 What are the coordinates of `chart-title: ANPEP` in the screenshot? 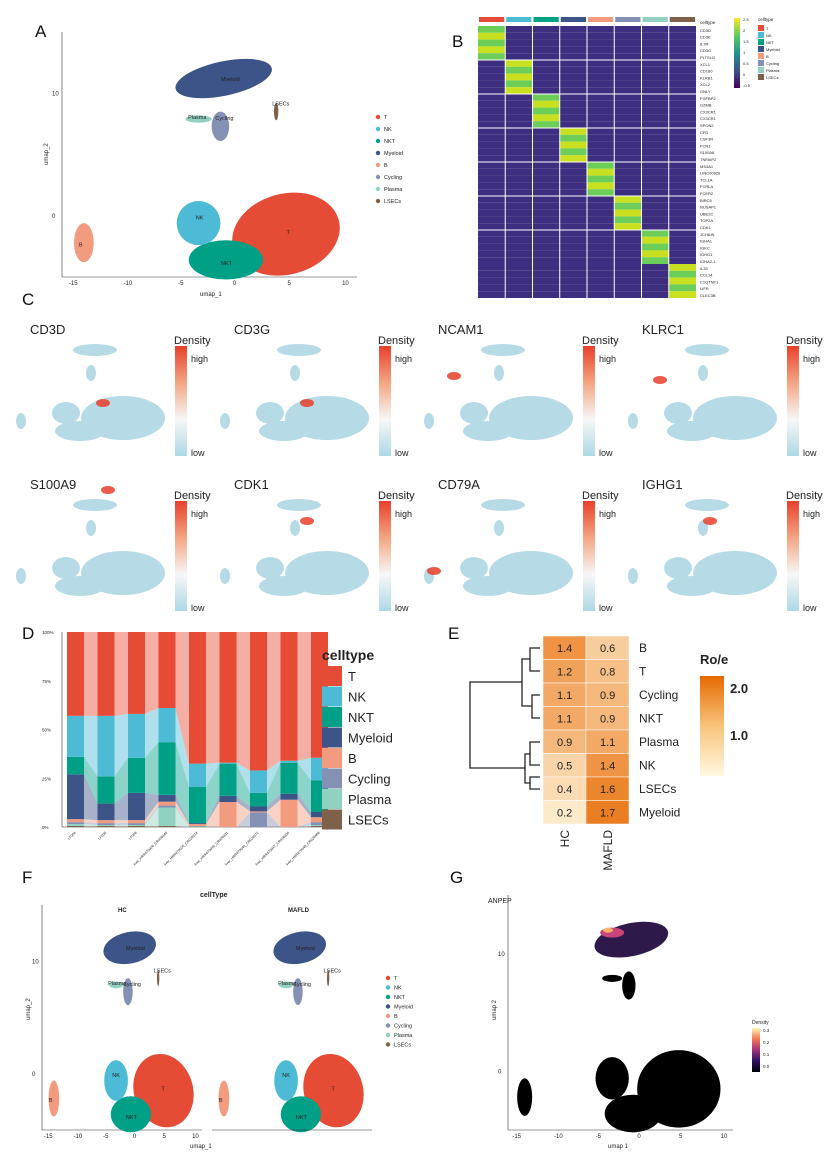 It's located at (500, 901).